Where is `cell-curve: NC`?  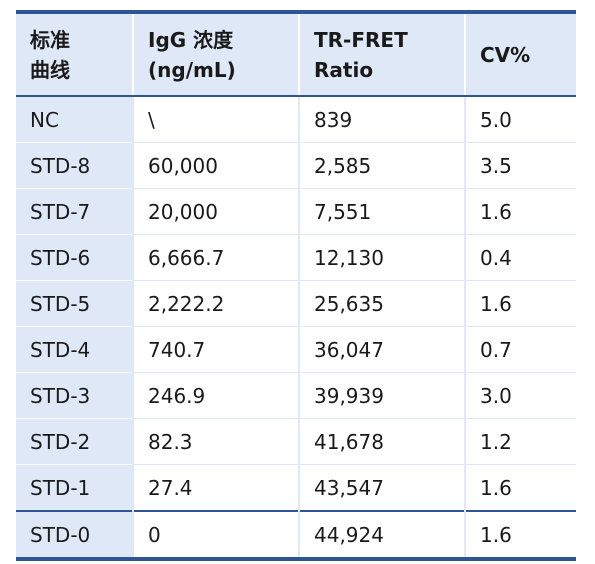
cell-curve: NC is located at coordinates (74, 119).